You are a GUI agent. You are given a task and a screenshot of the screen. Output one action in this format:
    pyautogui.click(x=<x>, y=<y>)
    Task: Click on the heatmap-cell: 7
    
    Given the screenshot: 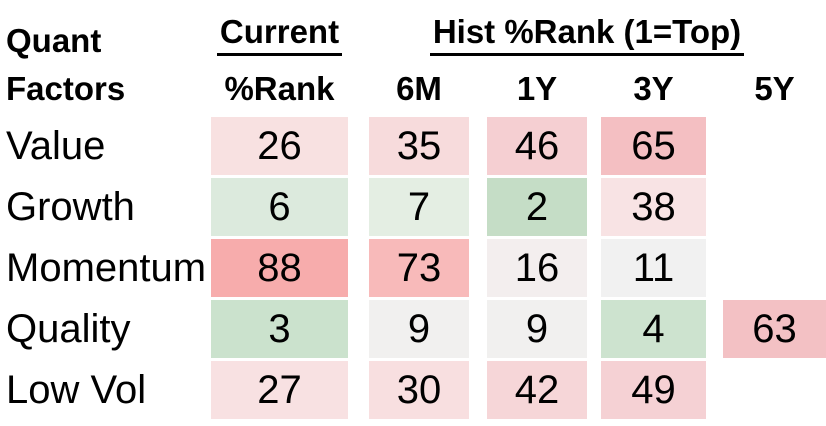 What is the action you would take?
    pyautogui.click(x=419, y=207)
    